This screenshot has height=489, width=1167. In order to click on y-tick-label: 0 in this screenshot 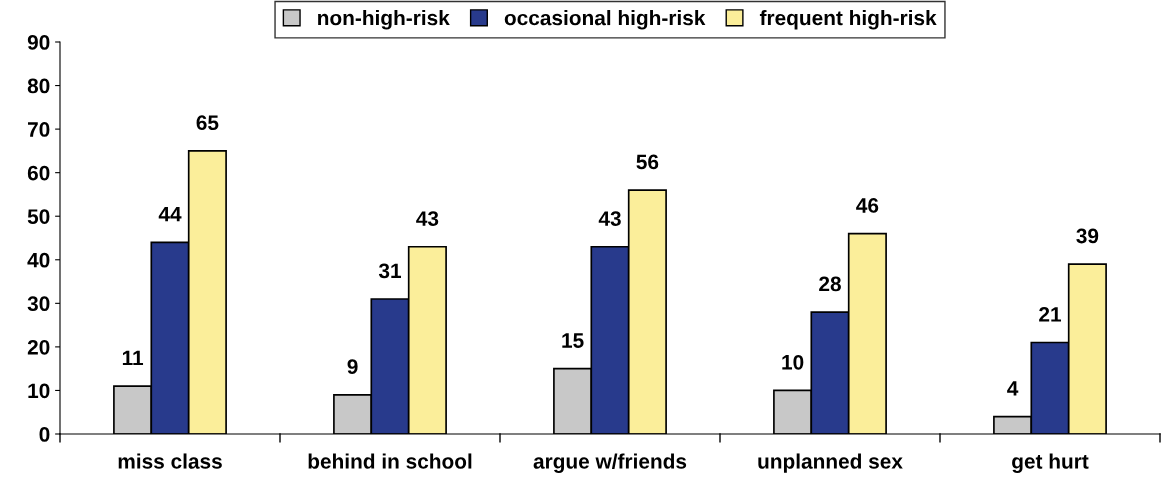, I will do `click(44, 434)`.